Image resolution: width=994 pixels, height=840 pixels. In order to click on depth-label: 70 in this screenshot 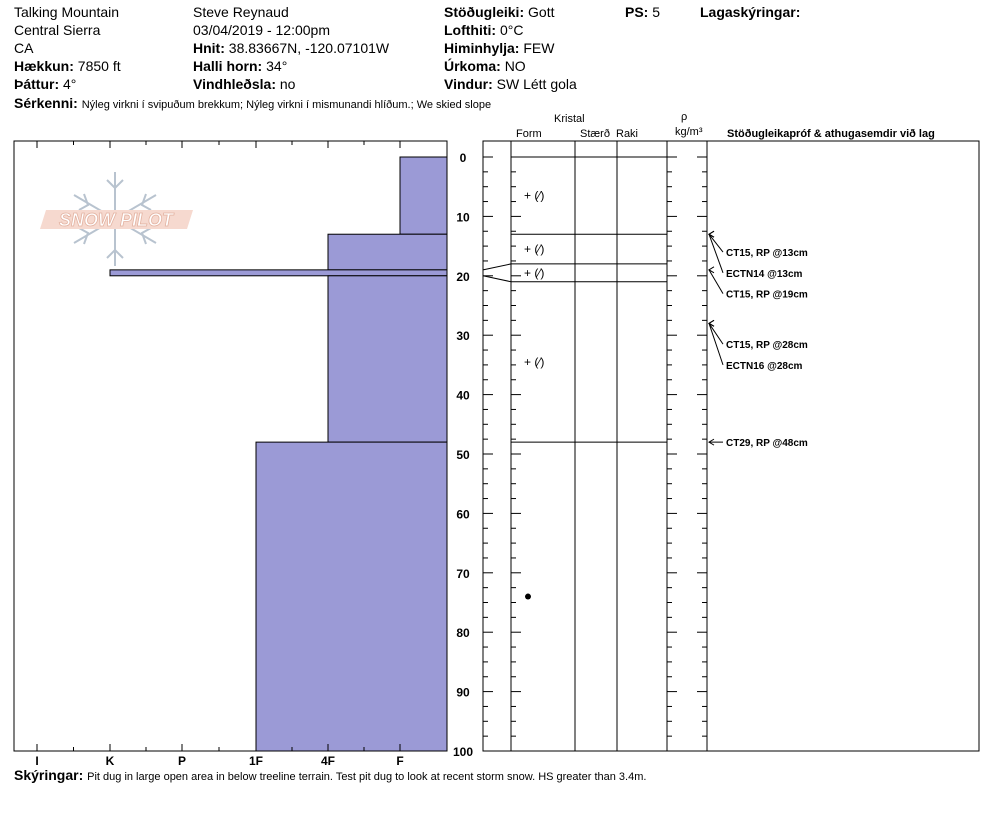, I will do `click(463, 574)`.